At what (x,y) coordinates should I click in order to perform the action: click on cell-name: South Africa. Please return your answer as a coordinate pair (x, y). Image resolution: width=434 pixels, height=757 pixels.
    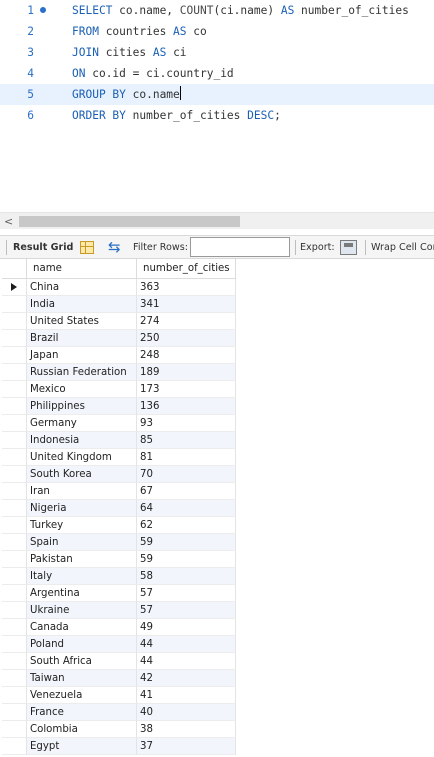
    Looking at the image, I should click on (82, 661).